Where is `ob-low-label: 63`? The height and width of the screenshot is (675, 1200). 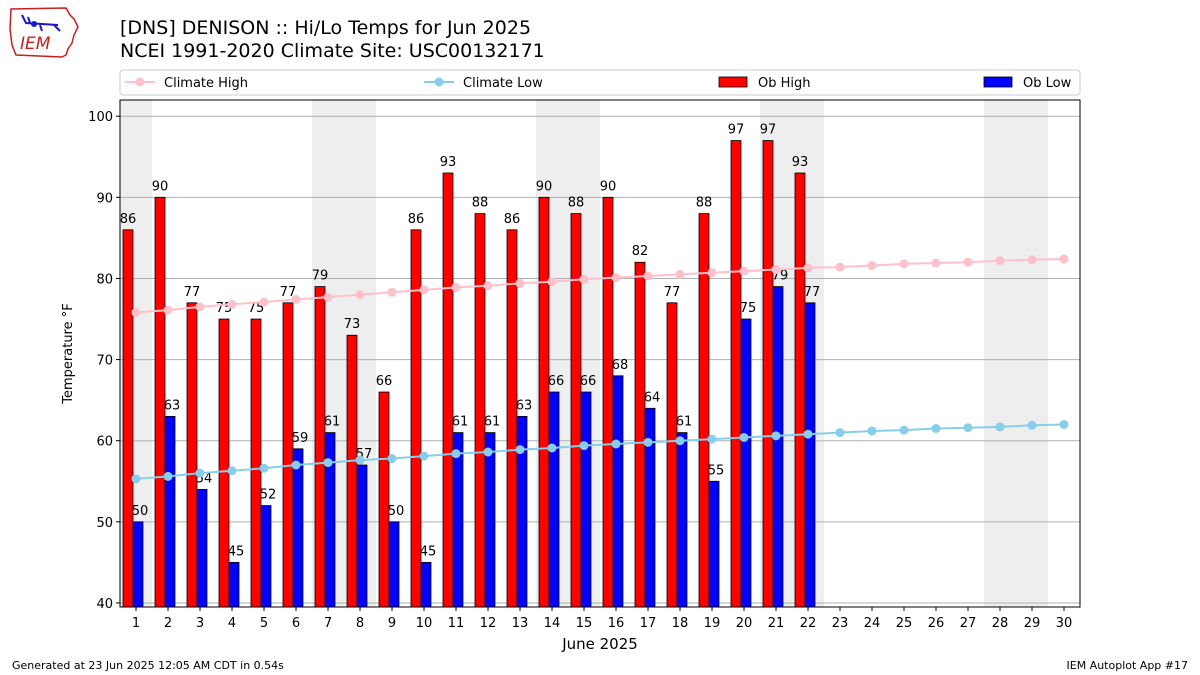
ob-low-label: 63 is located at coordinates (524, 405).